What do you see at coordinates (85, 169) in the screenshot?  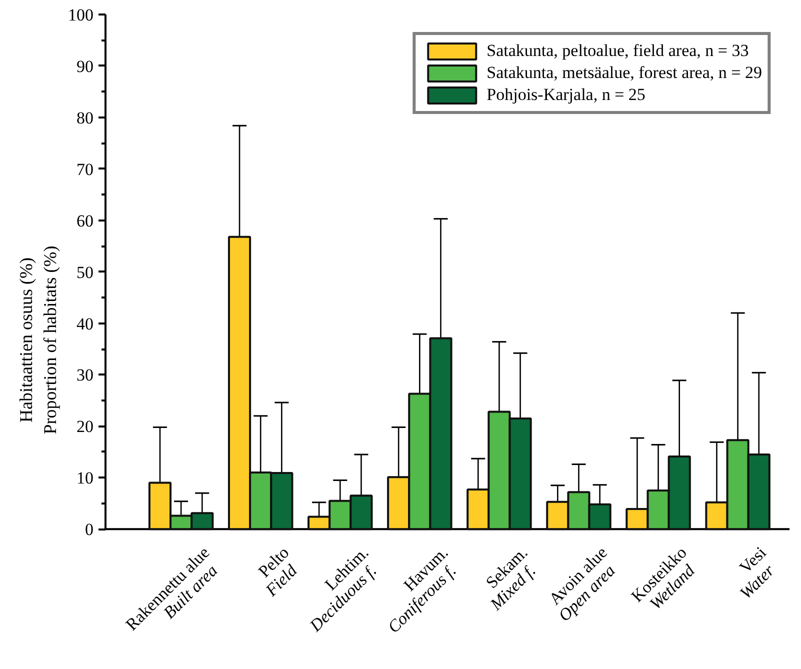 I see `y-tick-label: 70` at bounding box center [85, 169].